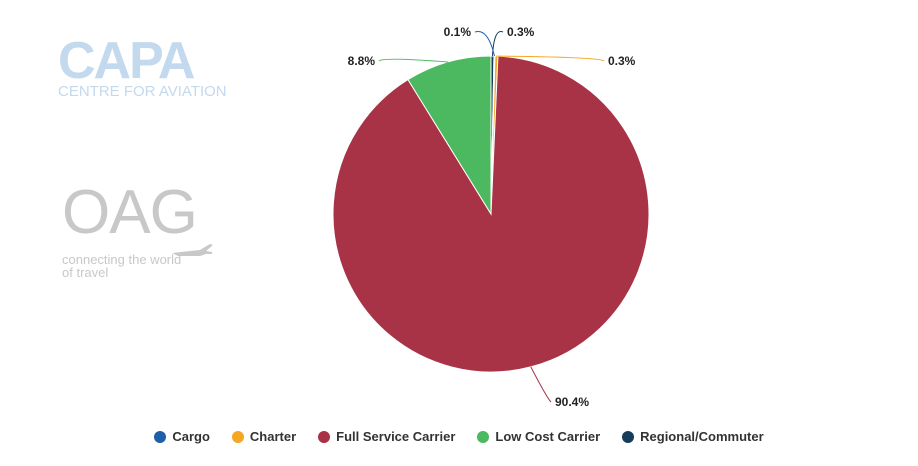  I want to click on legend-item-charter: Charter, so click(264, 436).